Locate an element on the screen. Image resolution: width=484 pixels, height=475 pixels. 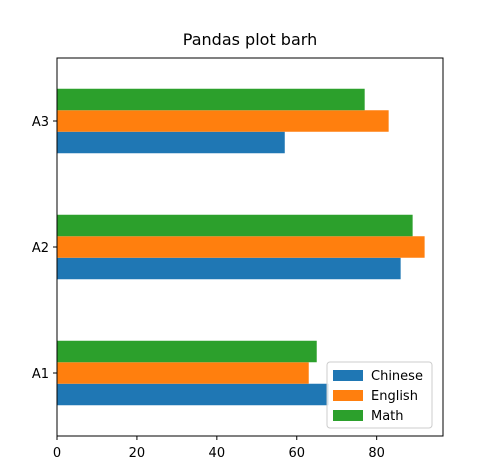
x-tick-label-0: 0 is located at coordinates (57, 453).